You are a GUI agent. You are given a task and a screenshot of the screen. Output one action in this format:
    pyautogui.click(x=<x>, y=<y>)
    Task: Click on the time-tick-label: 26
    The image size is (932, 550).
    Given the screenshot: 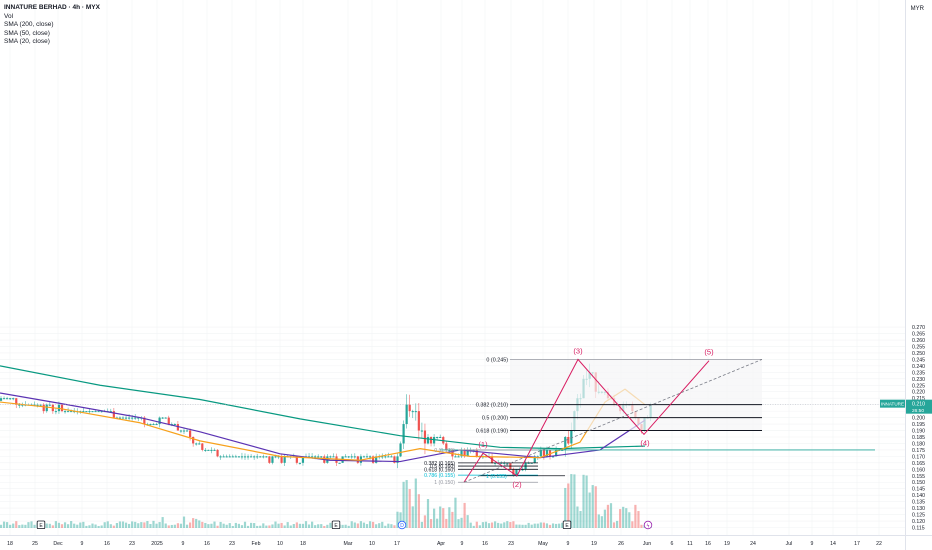 What is the action you would take?
    pyautogui.click(x=621, y=544)
    